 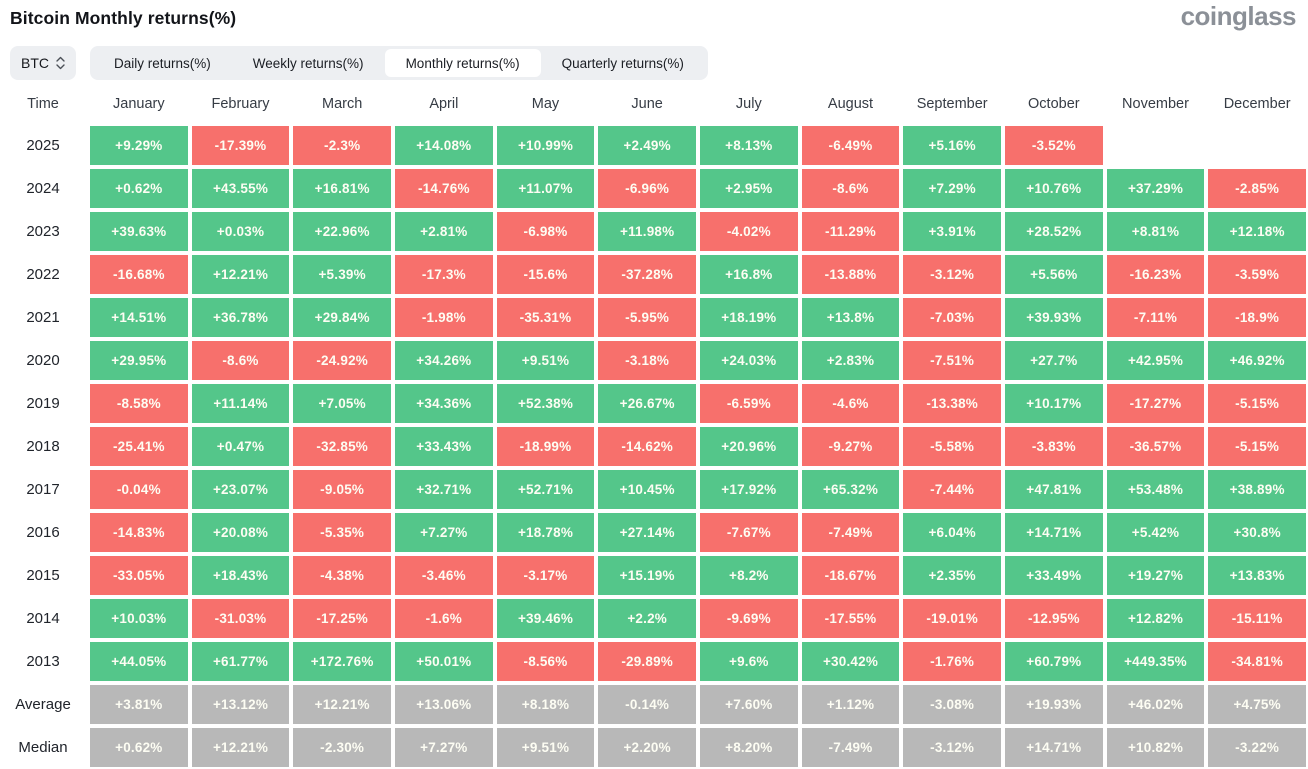 I want to click on return-cell: +47.81%, so click(x=1053, y=489).